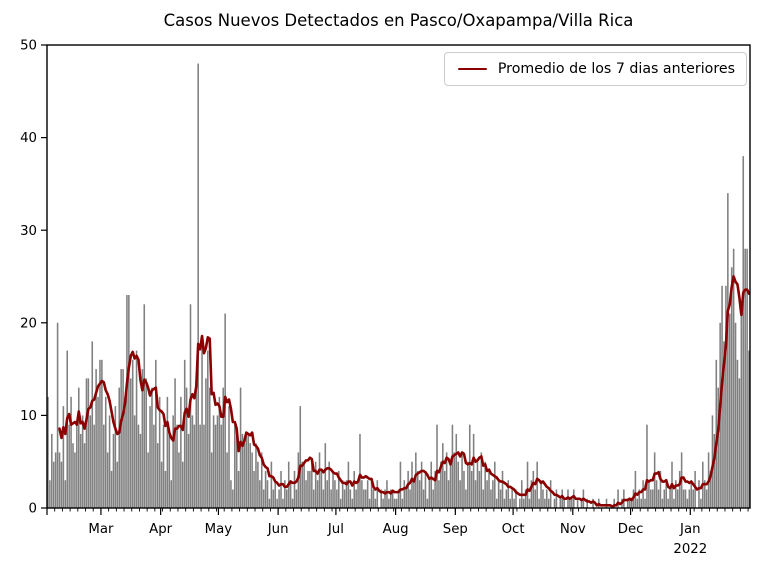 The image size is (768, 576). I want to click on legend-box: Promedio de los 7 dias anteriores, so click(595, 69).